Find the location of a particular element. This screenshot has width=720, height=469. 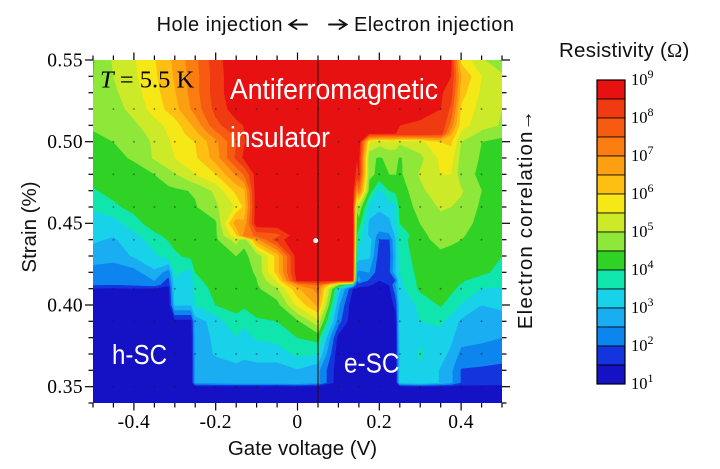

svg-text: Electron injection is located at coordinates (434, 25).